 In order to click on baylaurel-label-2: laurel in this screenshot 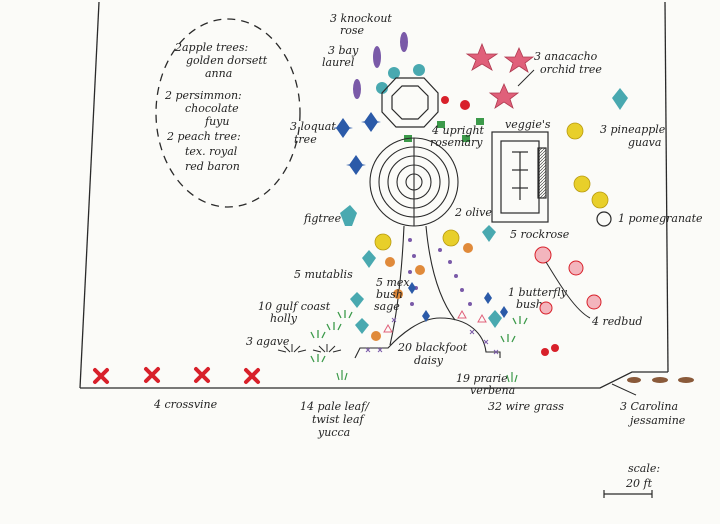, I will do `click(338, 62)`.